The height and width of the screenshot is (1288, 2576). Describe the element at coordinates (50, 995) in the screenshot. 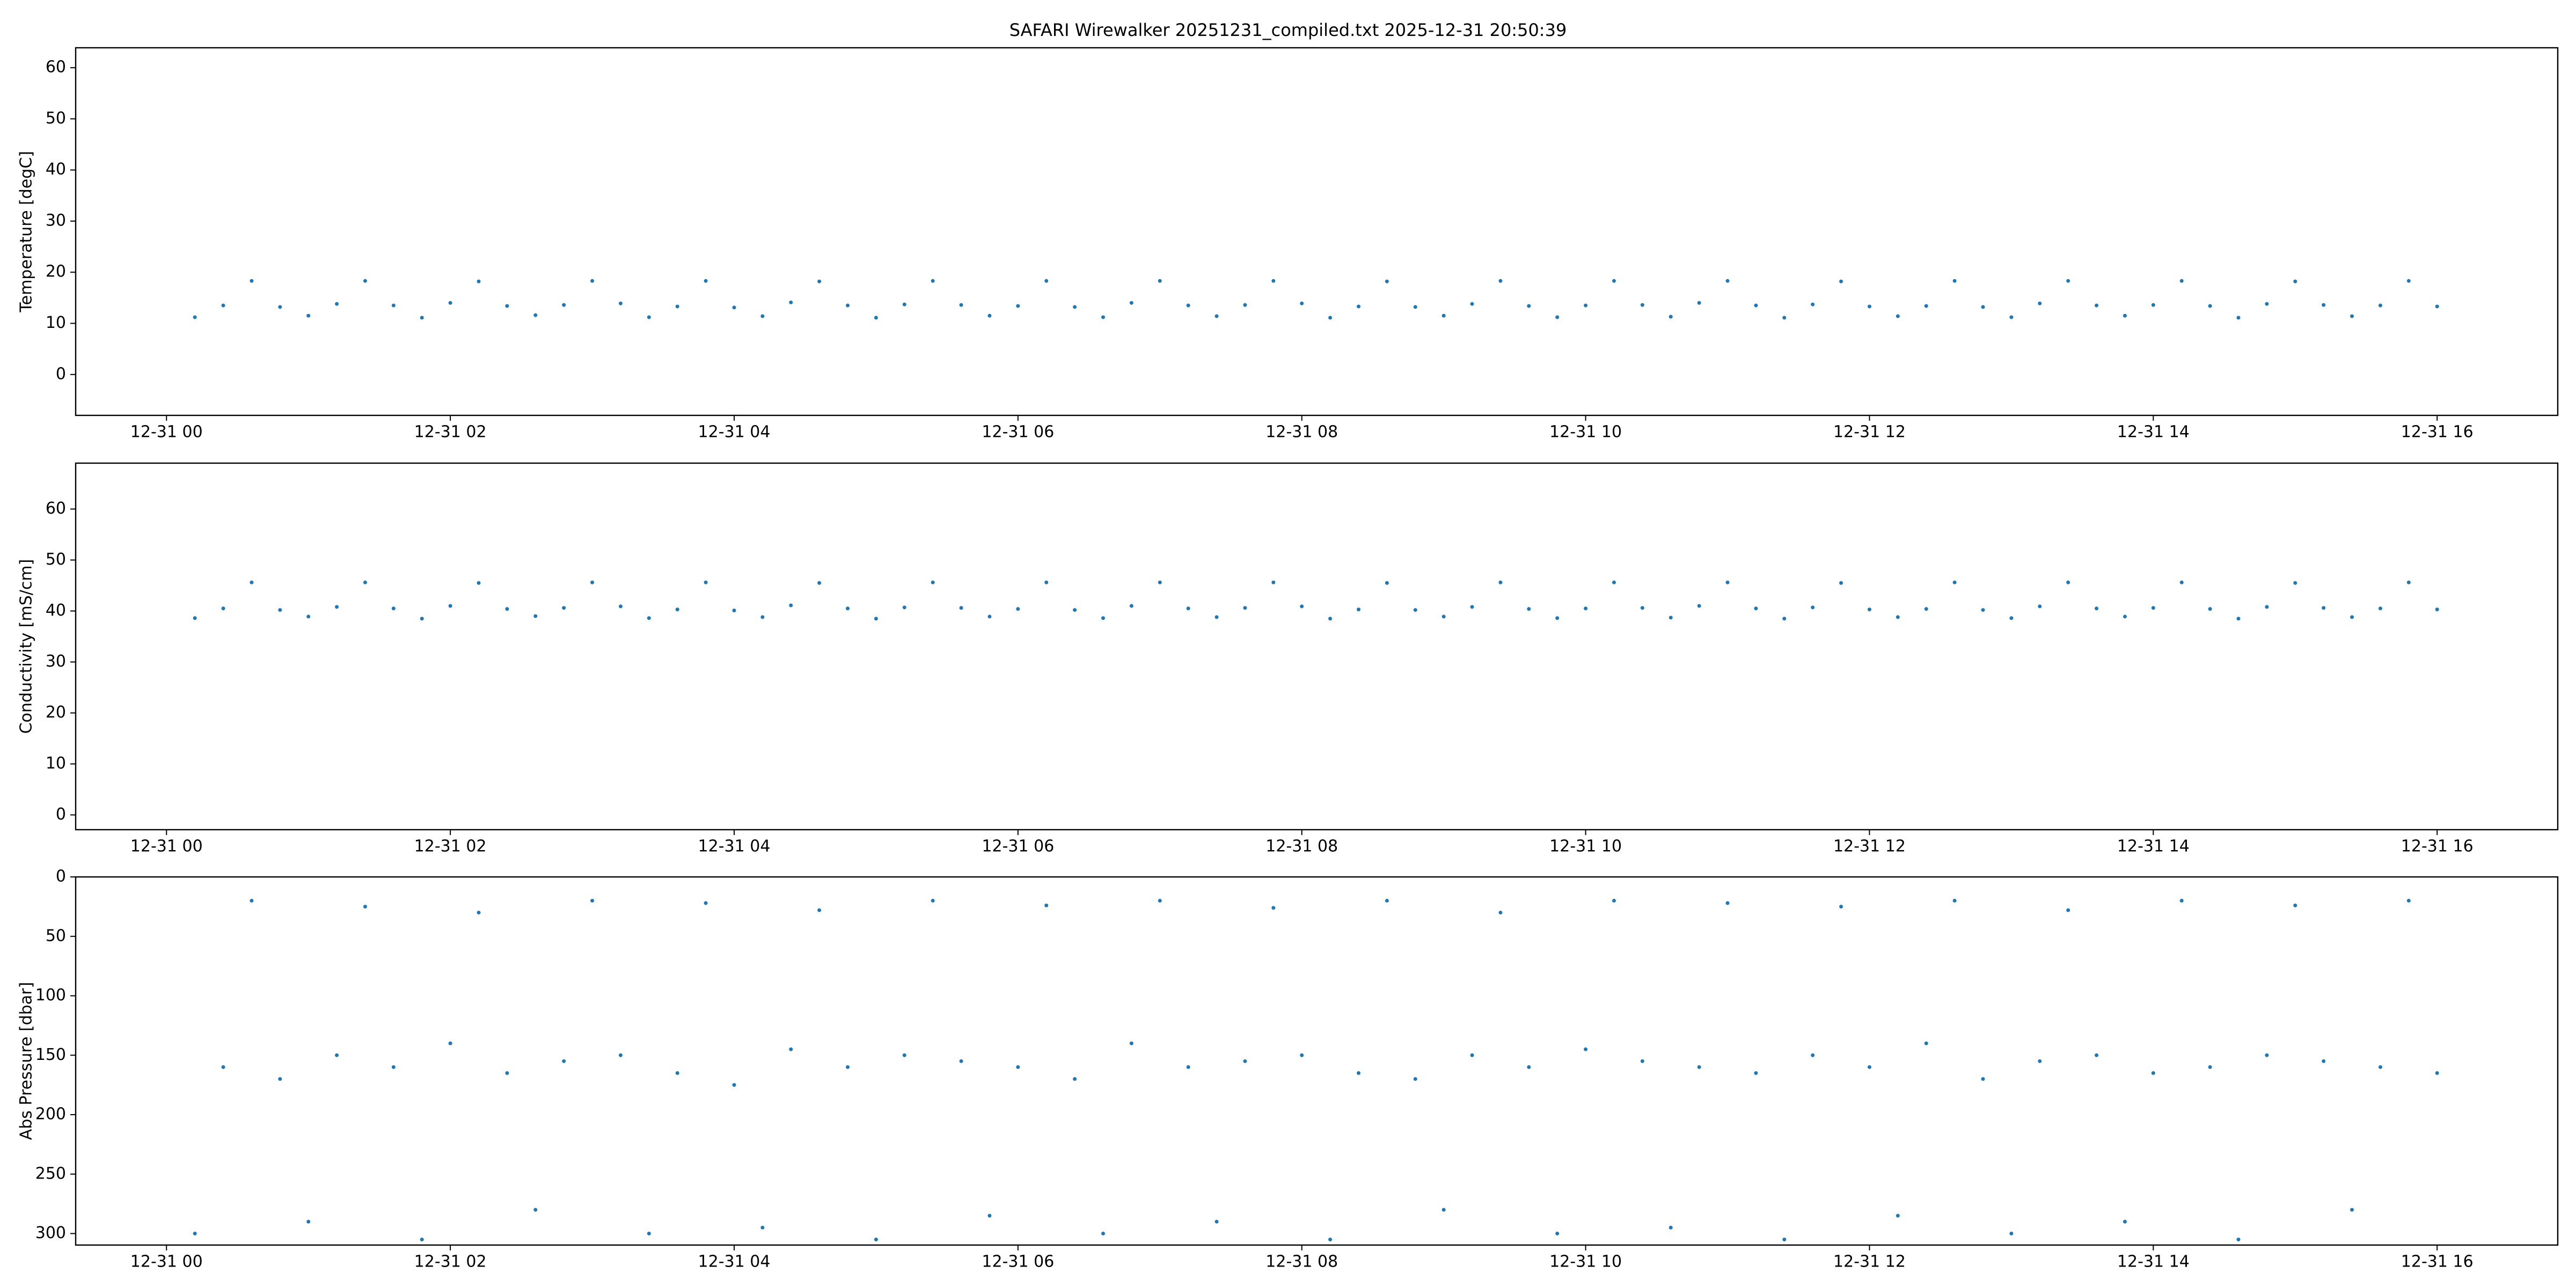

I see `y-tick-label: 100` at that location.